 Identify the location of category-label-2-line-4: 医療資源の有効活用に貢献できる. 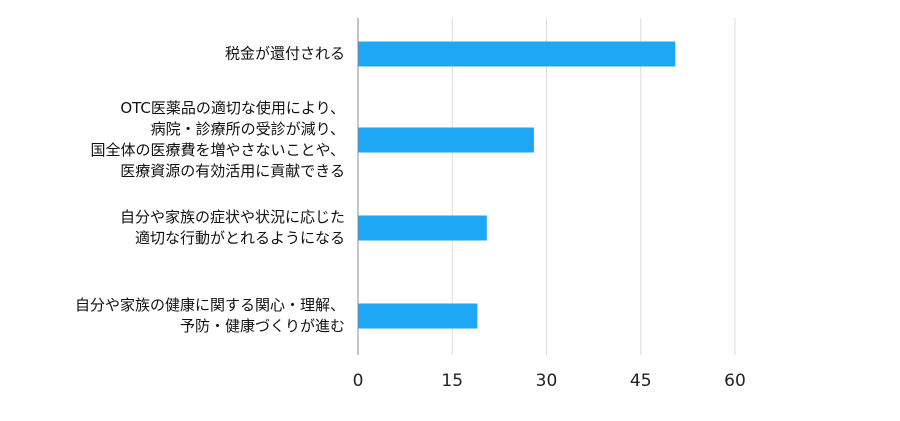
(232, 171).